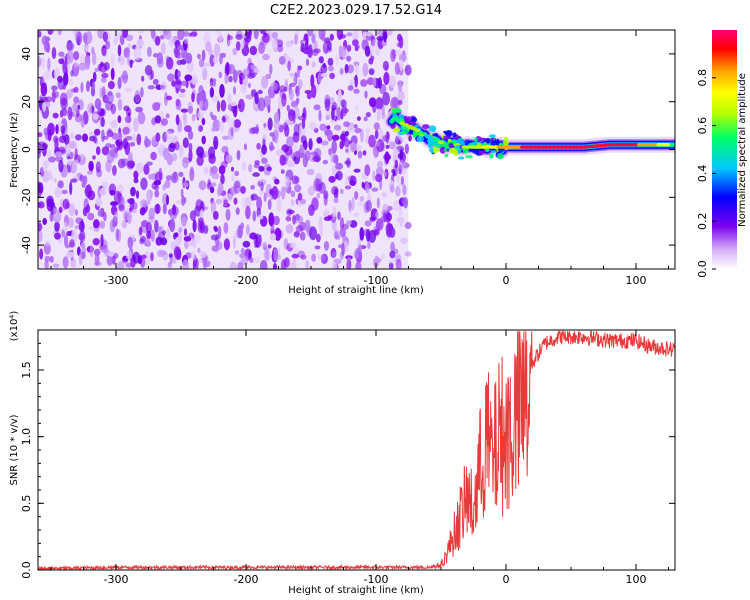 The height and width of the screenshot is (600, 750). What do you see at coordinates (26, 437) in the screenshot?
I see `snr-ytick-label: 1.0` at bounding box center [26, 437].